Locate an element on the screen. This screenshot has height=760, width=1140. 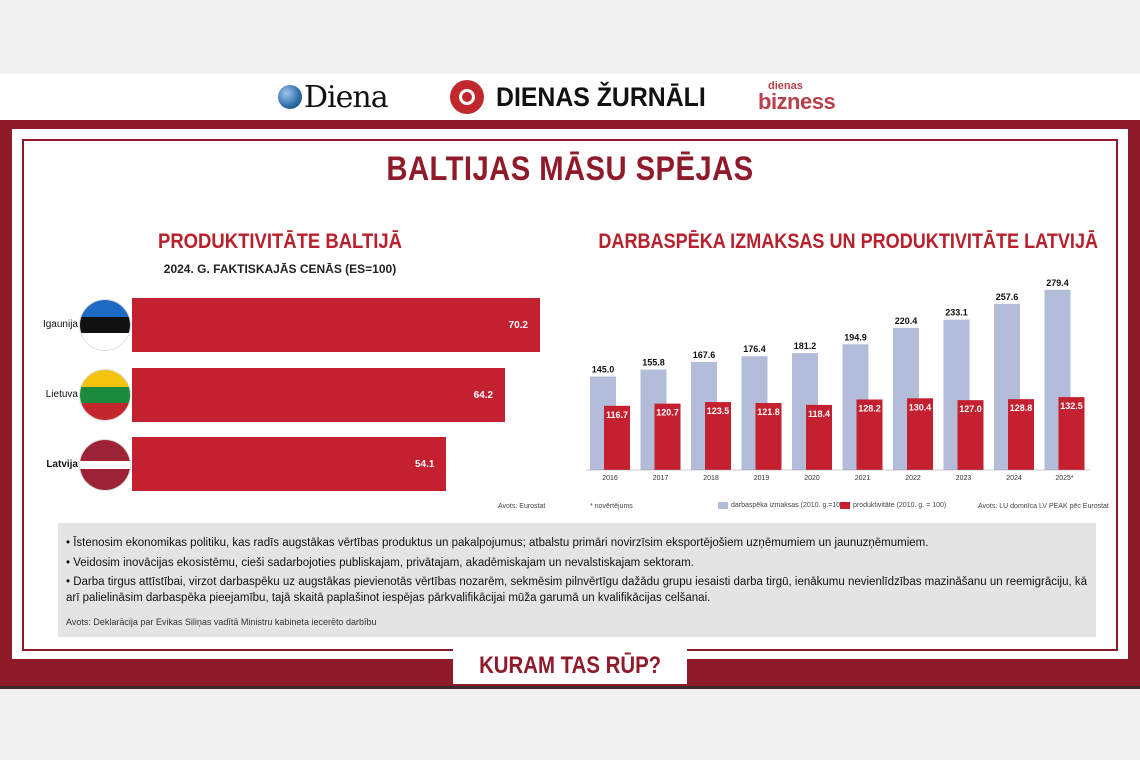
year-label-2020: 2020 is located at coordinates (812, 478).